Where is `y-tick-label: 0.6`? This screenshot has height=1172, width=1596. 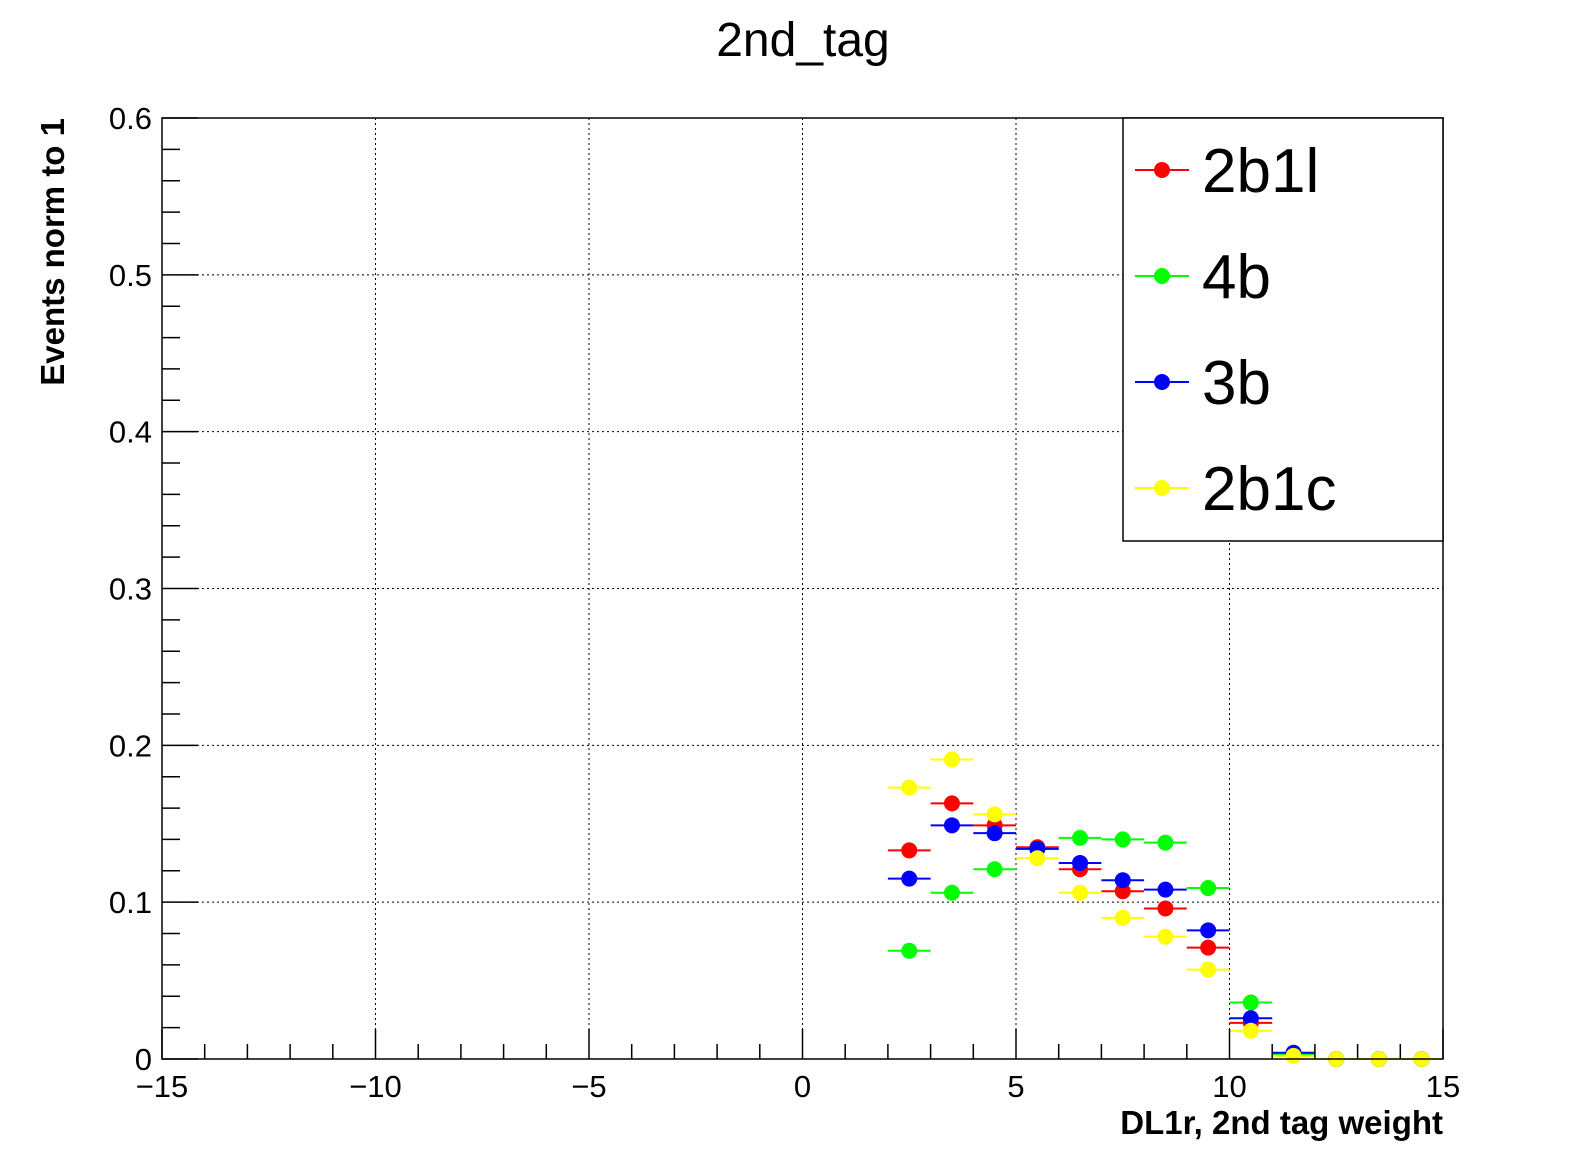
y-tick-label: 0.6 is located at coordinates (130, 118).